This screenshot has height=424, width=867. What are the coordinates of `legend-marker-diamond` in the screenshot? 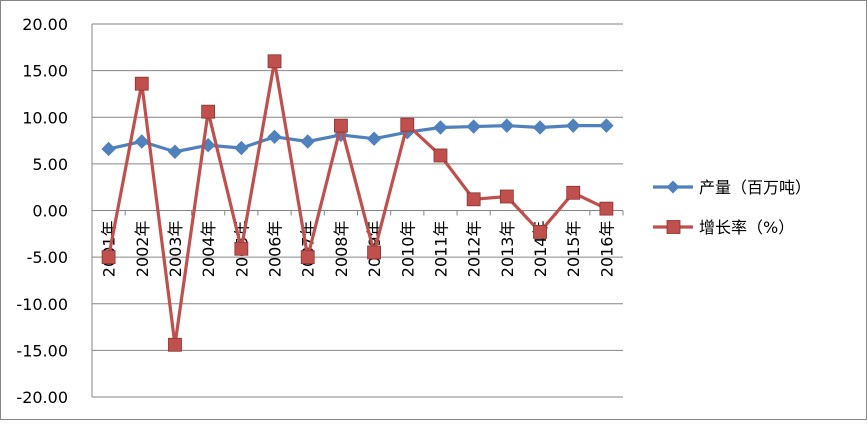 It's located at (673, 187).